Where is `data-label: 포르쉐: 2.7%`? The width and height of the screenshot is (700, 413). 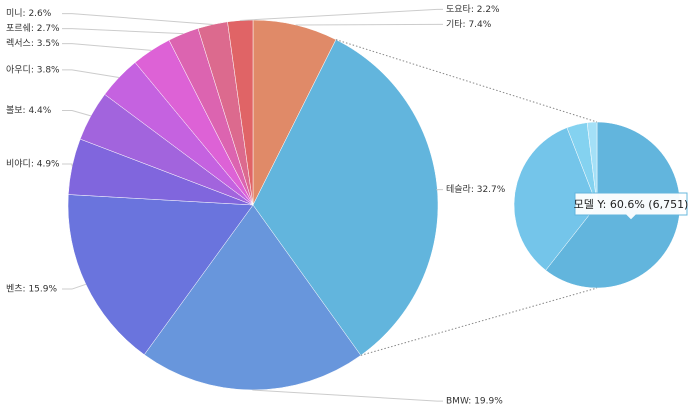
data-label: 포르쉐: 2.7% is located at coordinates (33, 28).